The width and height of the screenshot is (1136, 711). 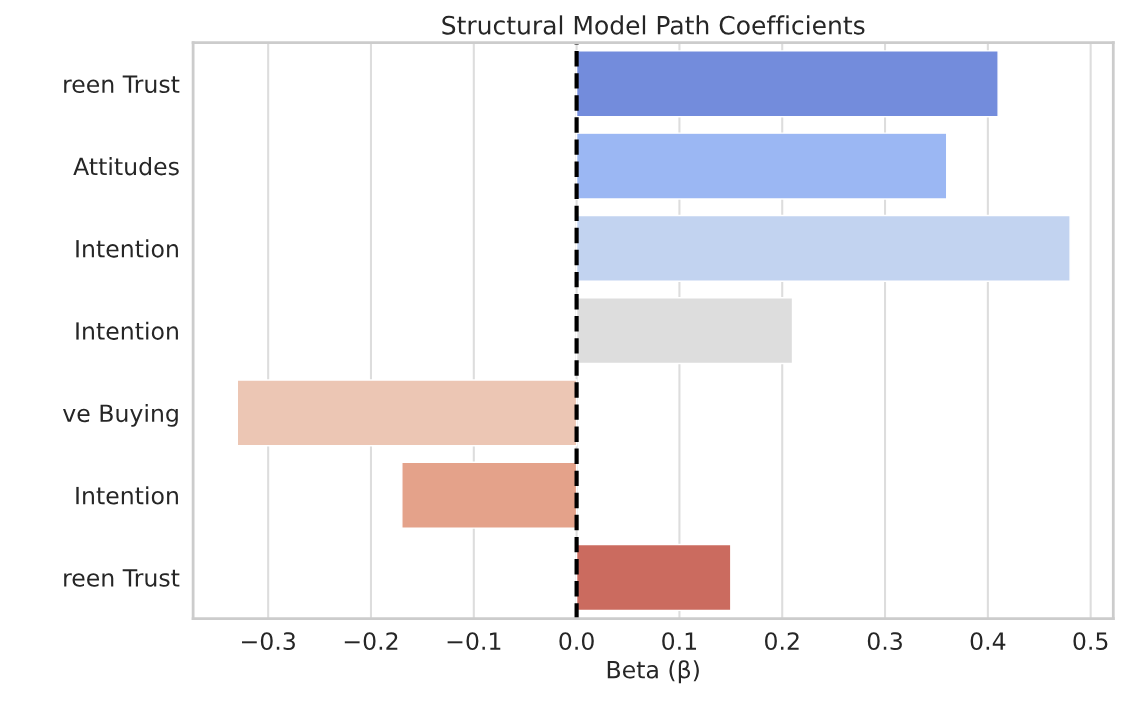 What do you see at coordinates (653, 25) in the screenshot?
I see `chart-title: Structural Model Path Coefficients` at bounding box center [653, 25].